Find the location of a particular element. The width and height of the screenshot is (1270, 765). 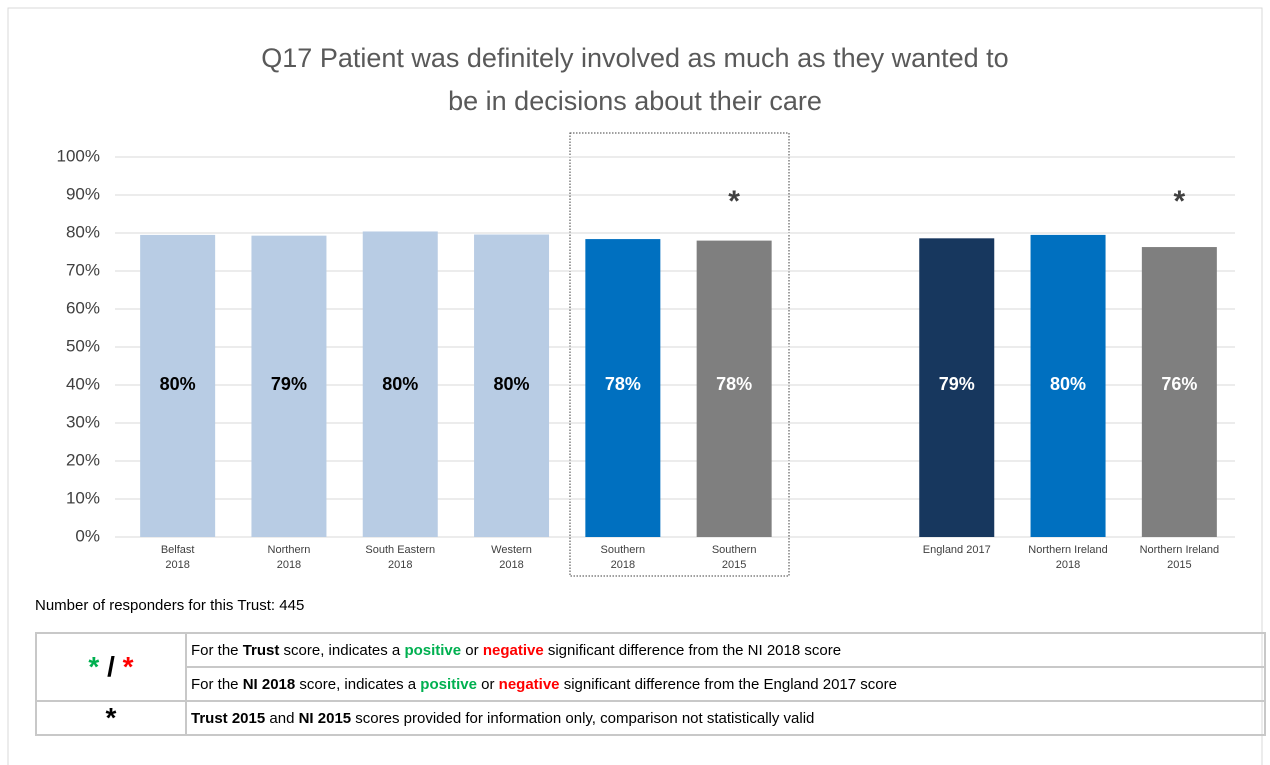

footnote: Number of responders for this Trust: 445 is located at coordinates (170, 605).